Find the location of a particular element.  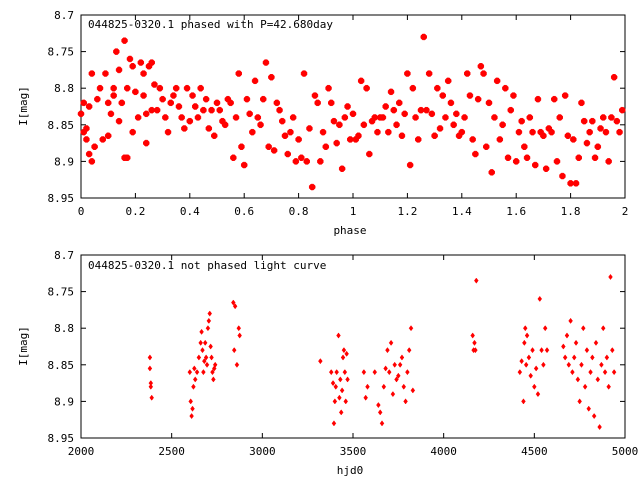

phased-title: 044825-0320.1 phased with P=42.680day is located at coordinates (210, 24).